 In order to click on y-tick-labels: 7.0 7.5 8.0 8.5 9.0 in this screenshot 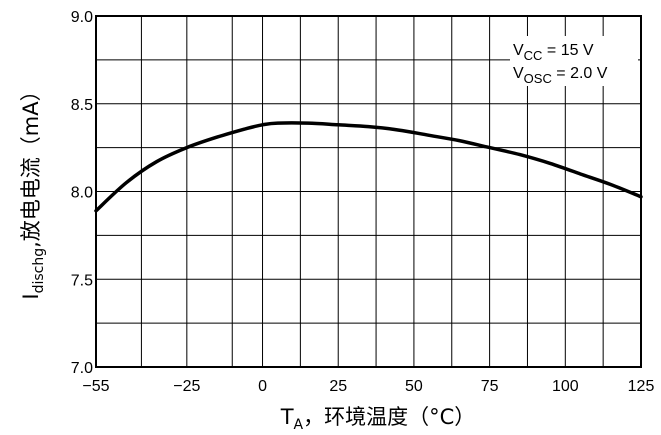, I will do `click(82, 193)`.